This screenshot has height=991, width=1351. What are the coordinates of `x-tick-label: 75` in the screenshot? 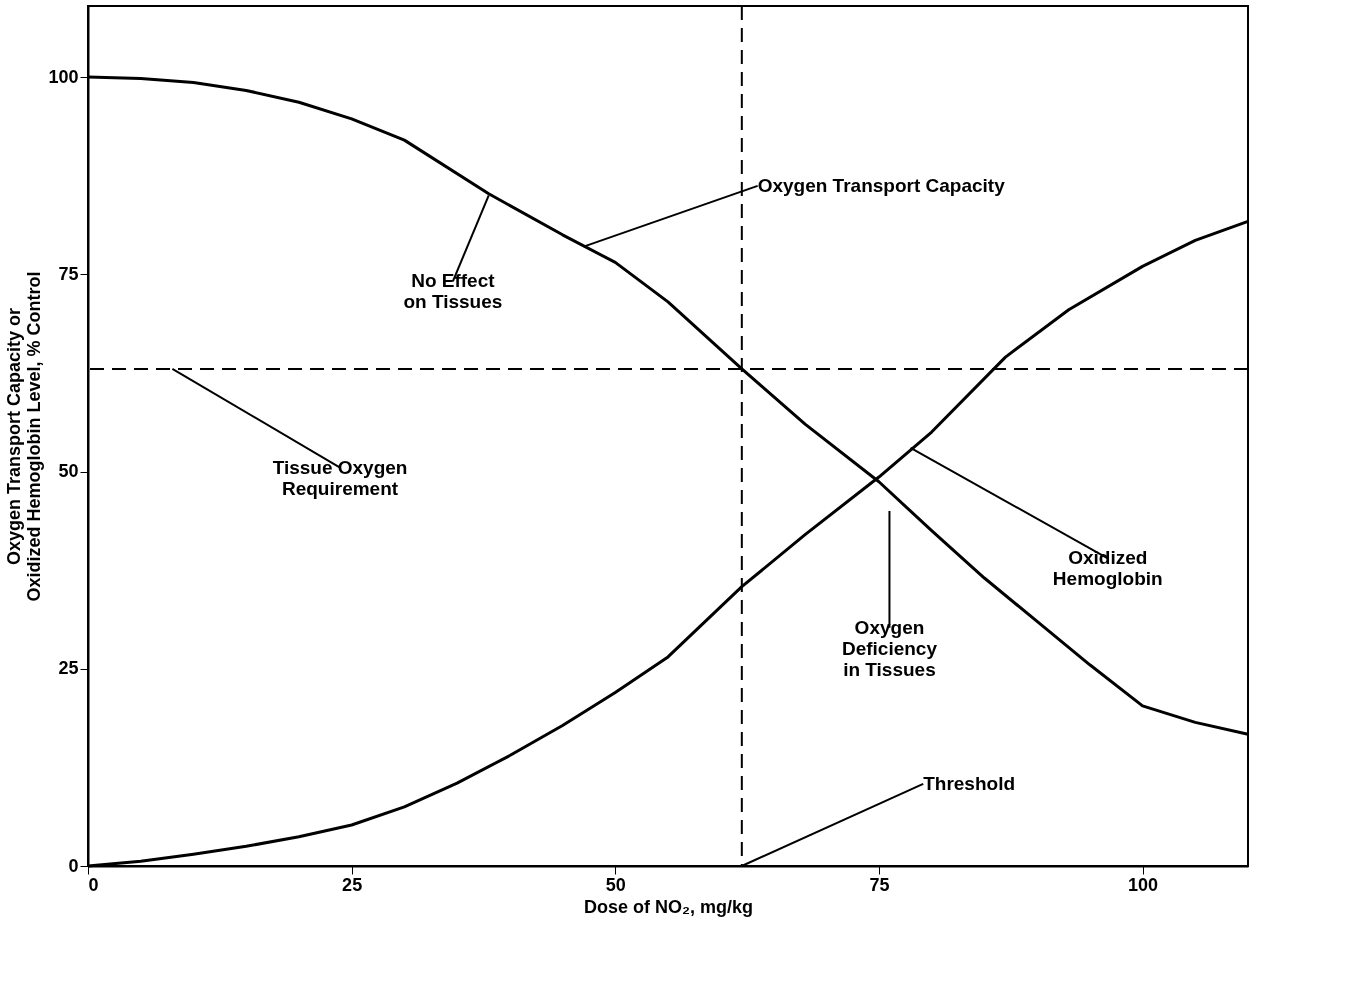 It's located at (879, 884).